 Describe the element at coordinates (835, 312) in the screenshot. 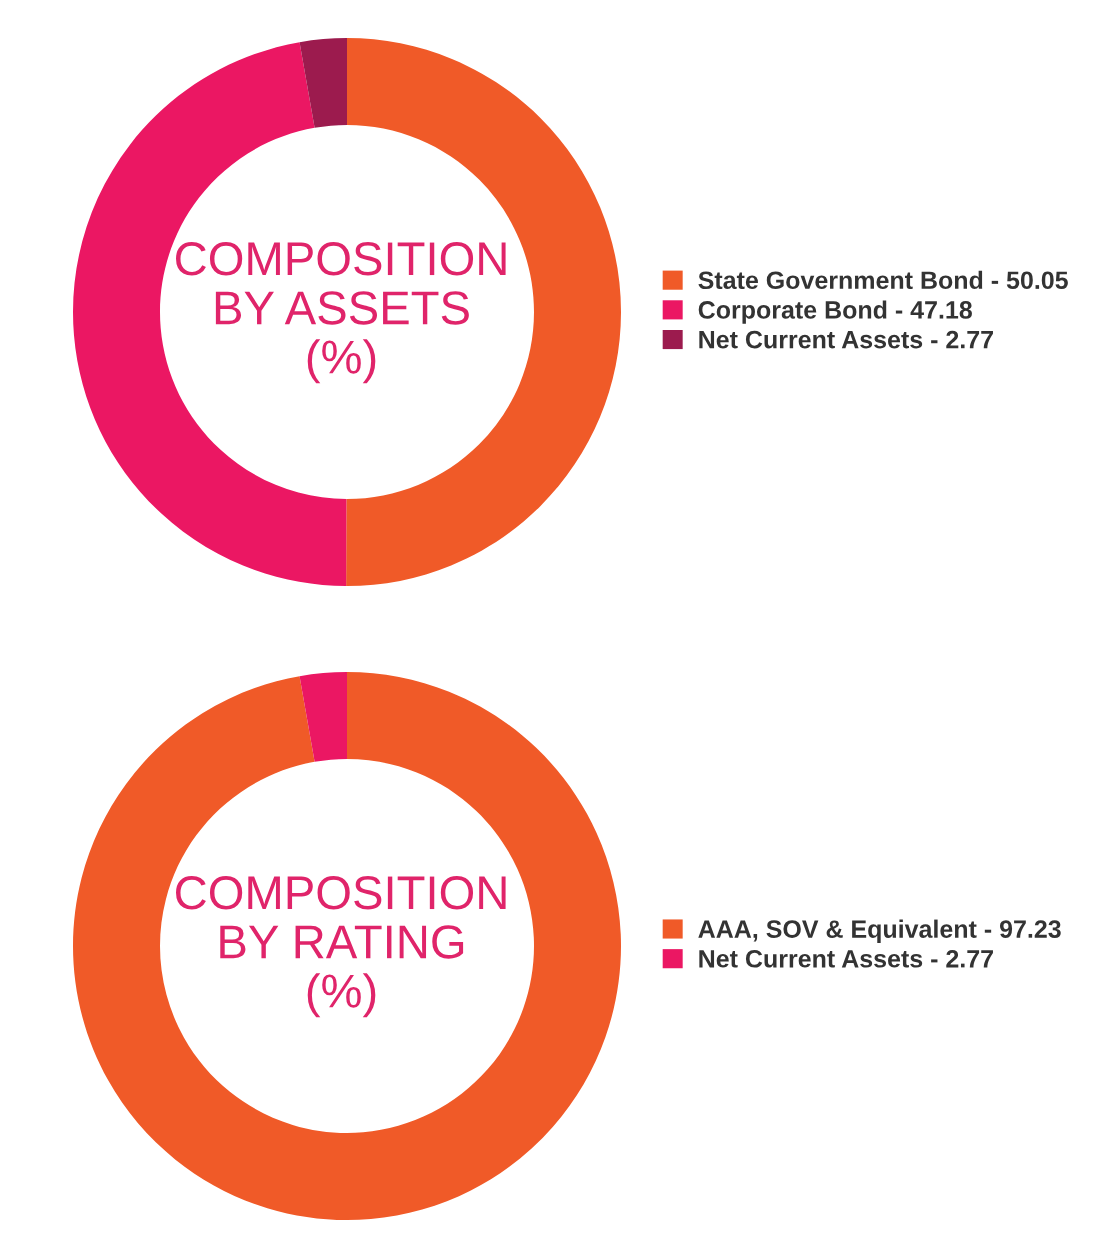

I see `legend-label: Corporate Bond - 47.18` at that location.